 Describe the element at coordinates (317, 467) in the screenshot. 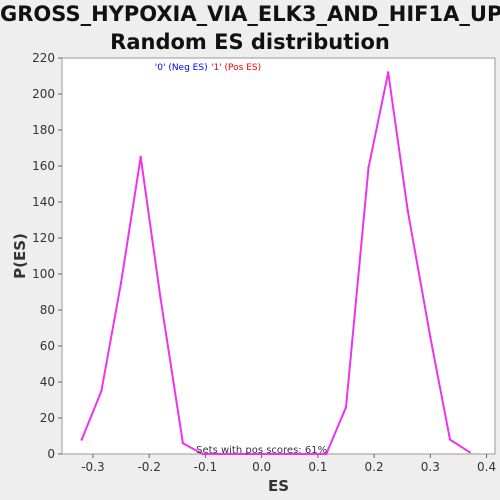

I see `x-tick-label: 0.1` at that location.